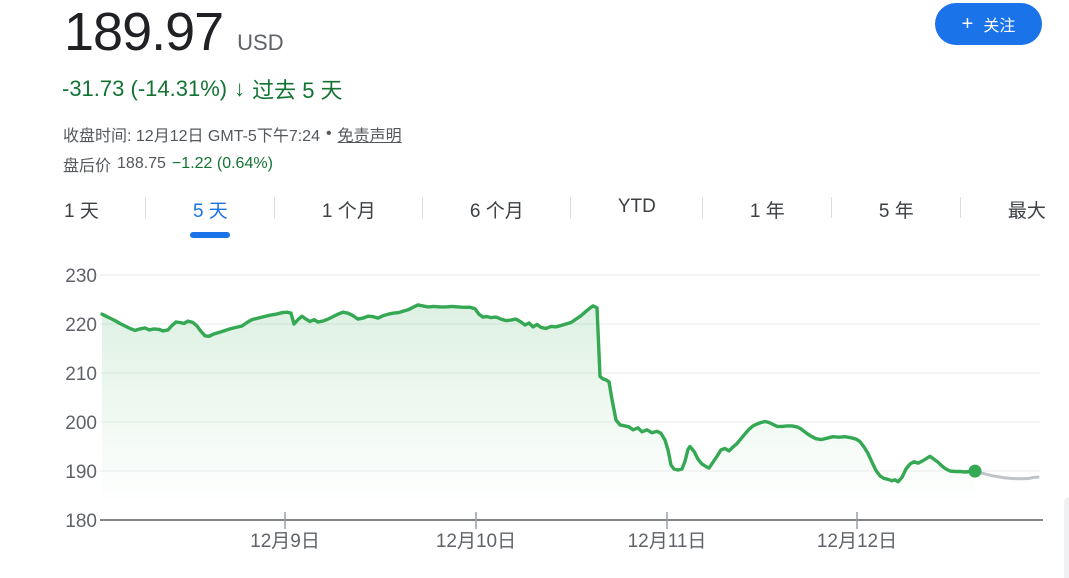 The height and width of the screenshot is (578, 1069). I want to click on tab-1d: 1 天, so click(81, 216).